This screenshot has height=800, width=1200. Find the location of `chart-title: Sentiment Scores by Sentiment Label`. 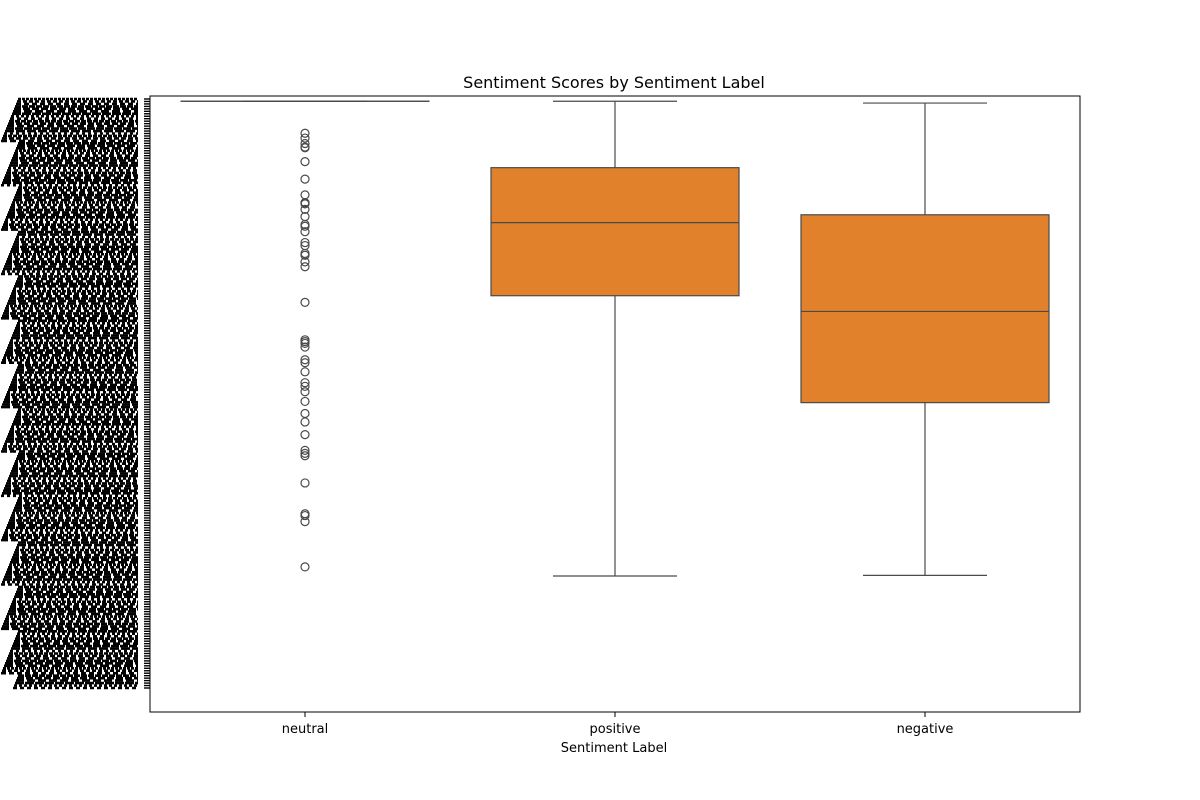

chart-title: Sentiment Scores by Sentiment Label is located at coordinates (614, 82).